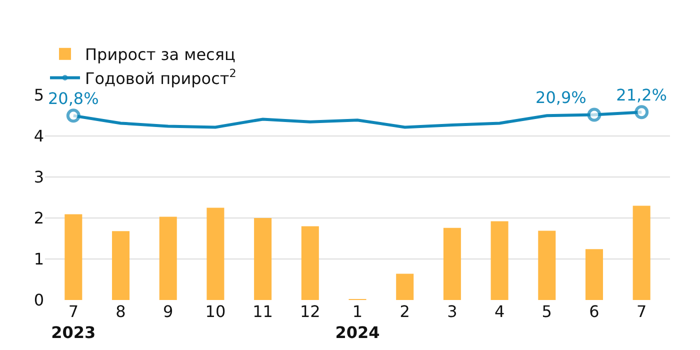 This screenshot has width=700, height=350. Describe the element at coordinates (39, 95) in the screenshot. I see `y-tick-label: 5` at that location.